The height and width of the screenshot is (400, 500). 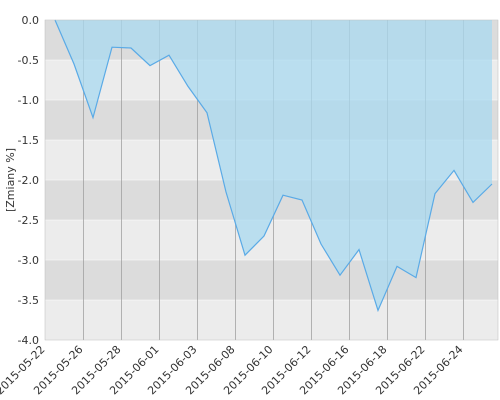 I want to click on y-tick-label: -0.5, so click(x=28, y=60).